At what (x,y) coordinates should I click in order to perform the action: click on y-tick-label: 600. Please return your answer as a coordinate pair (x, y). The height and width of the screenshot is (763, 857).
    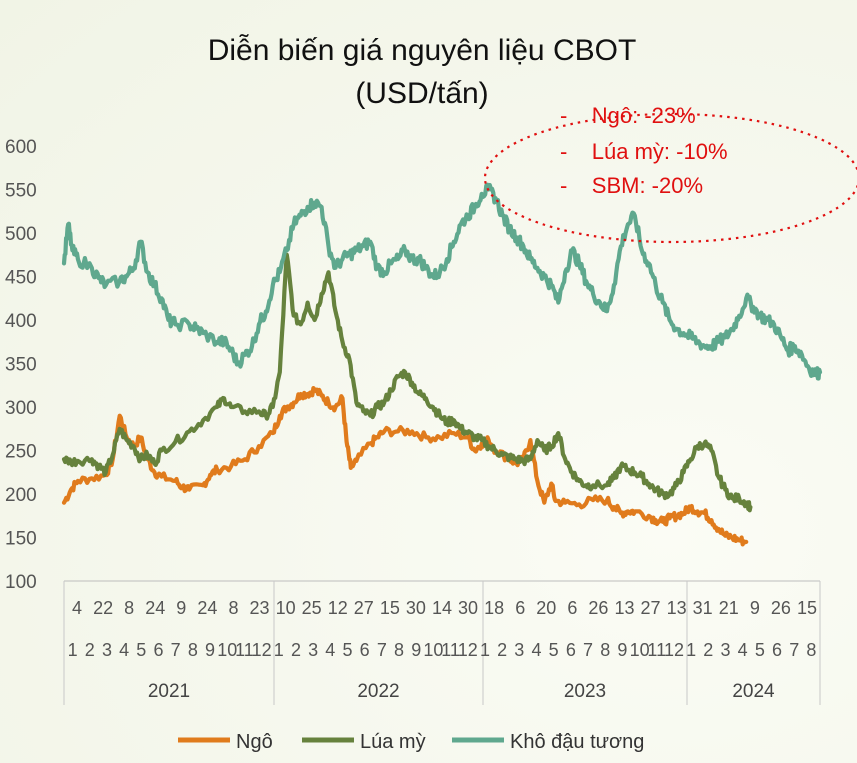
    Looking at the image, I should click on (21, 147).